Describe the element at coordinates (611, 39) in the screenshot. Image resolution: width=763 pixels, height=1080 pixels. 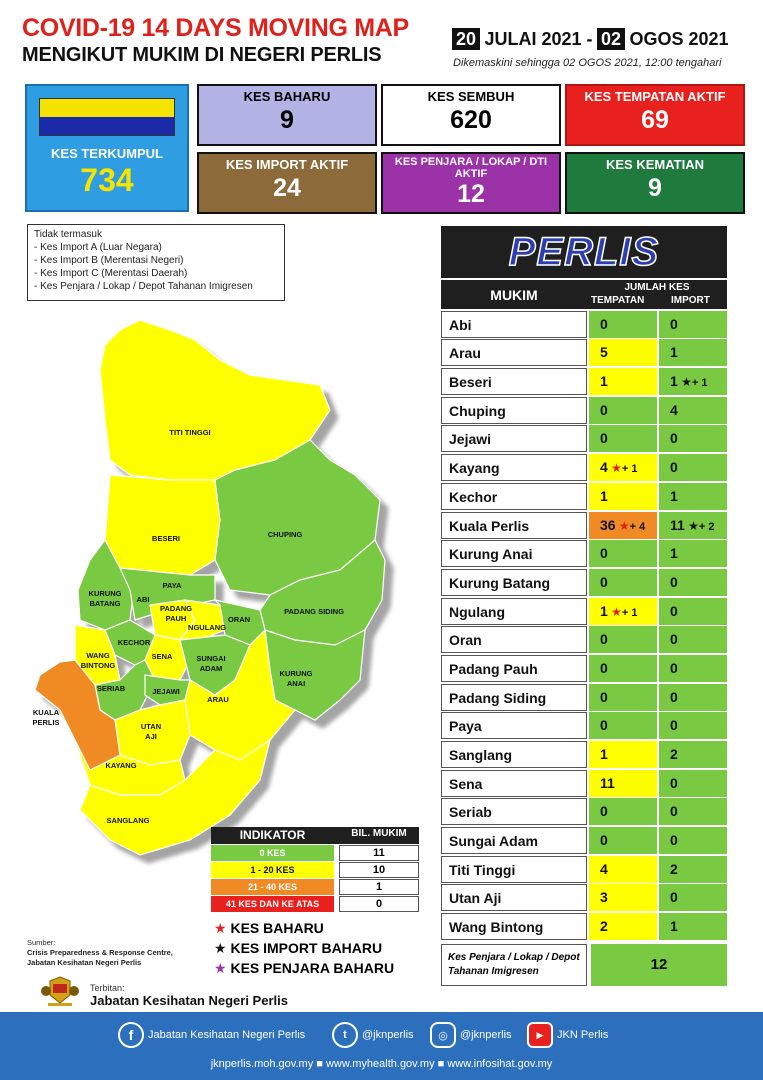
I see `date-end-day: 02` at that location.